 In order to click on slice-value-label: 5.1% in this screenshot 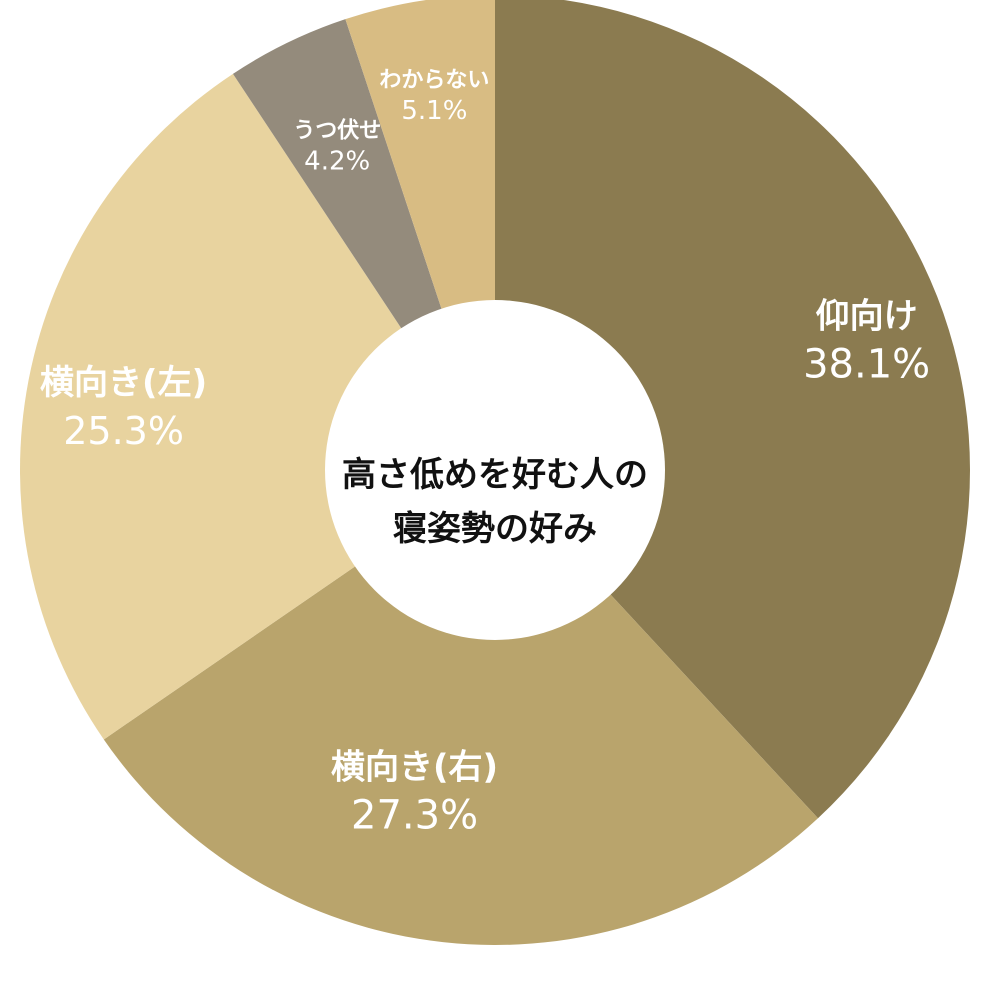, I will do `click(434, 111)`.